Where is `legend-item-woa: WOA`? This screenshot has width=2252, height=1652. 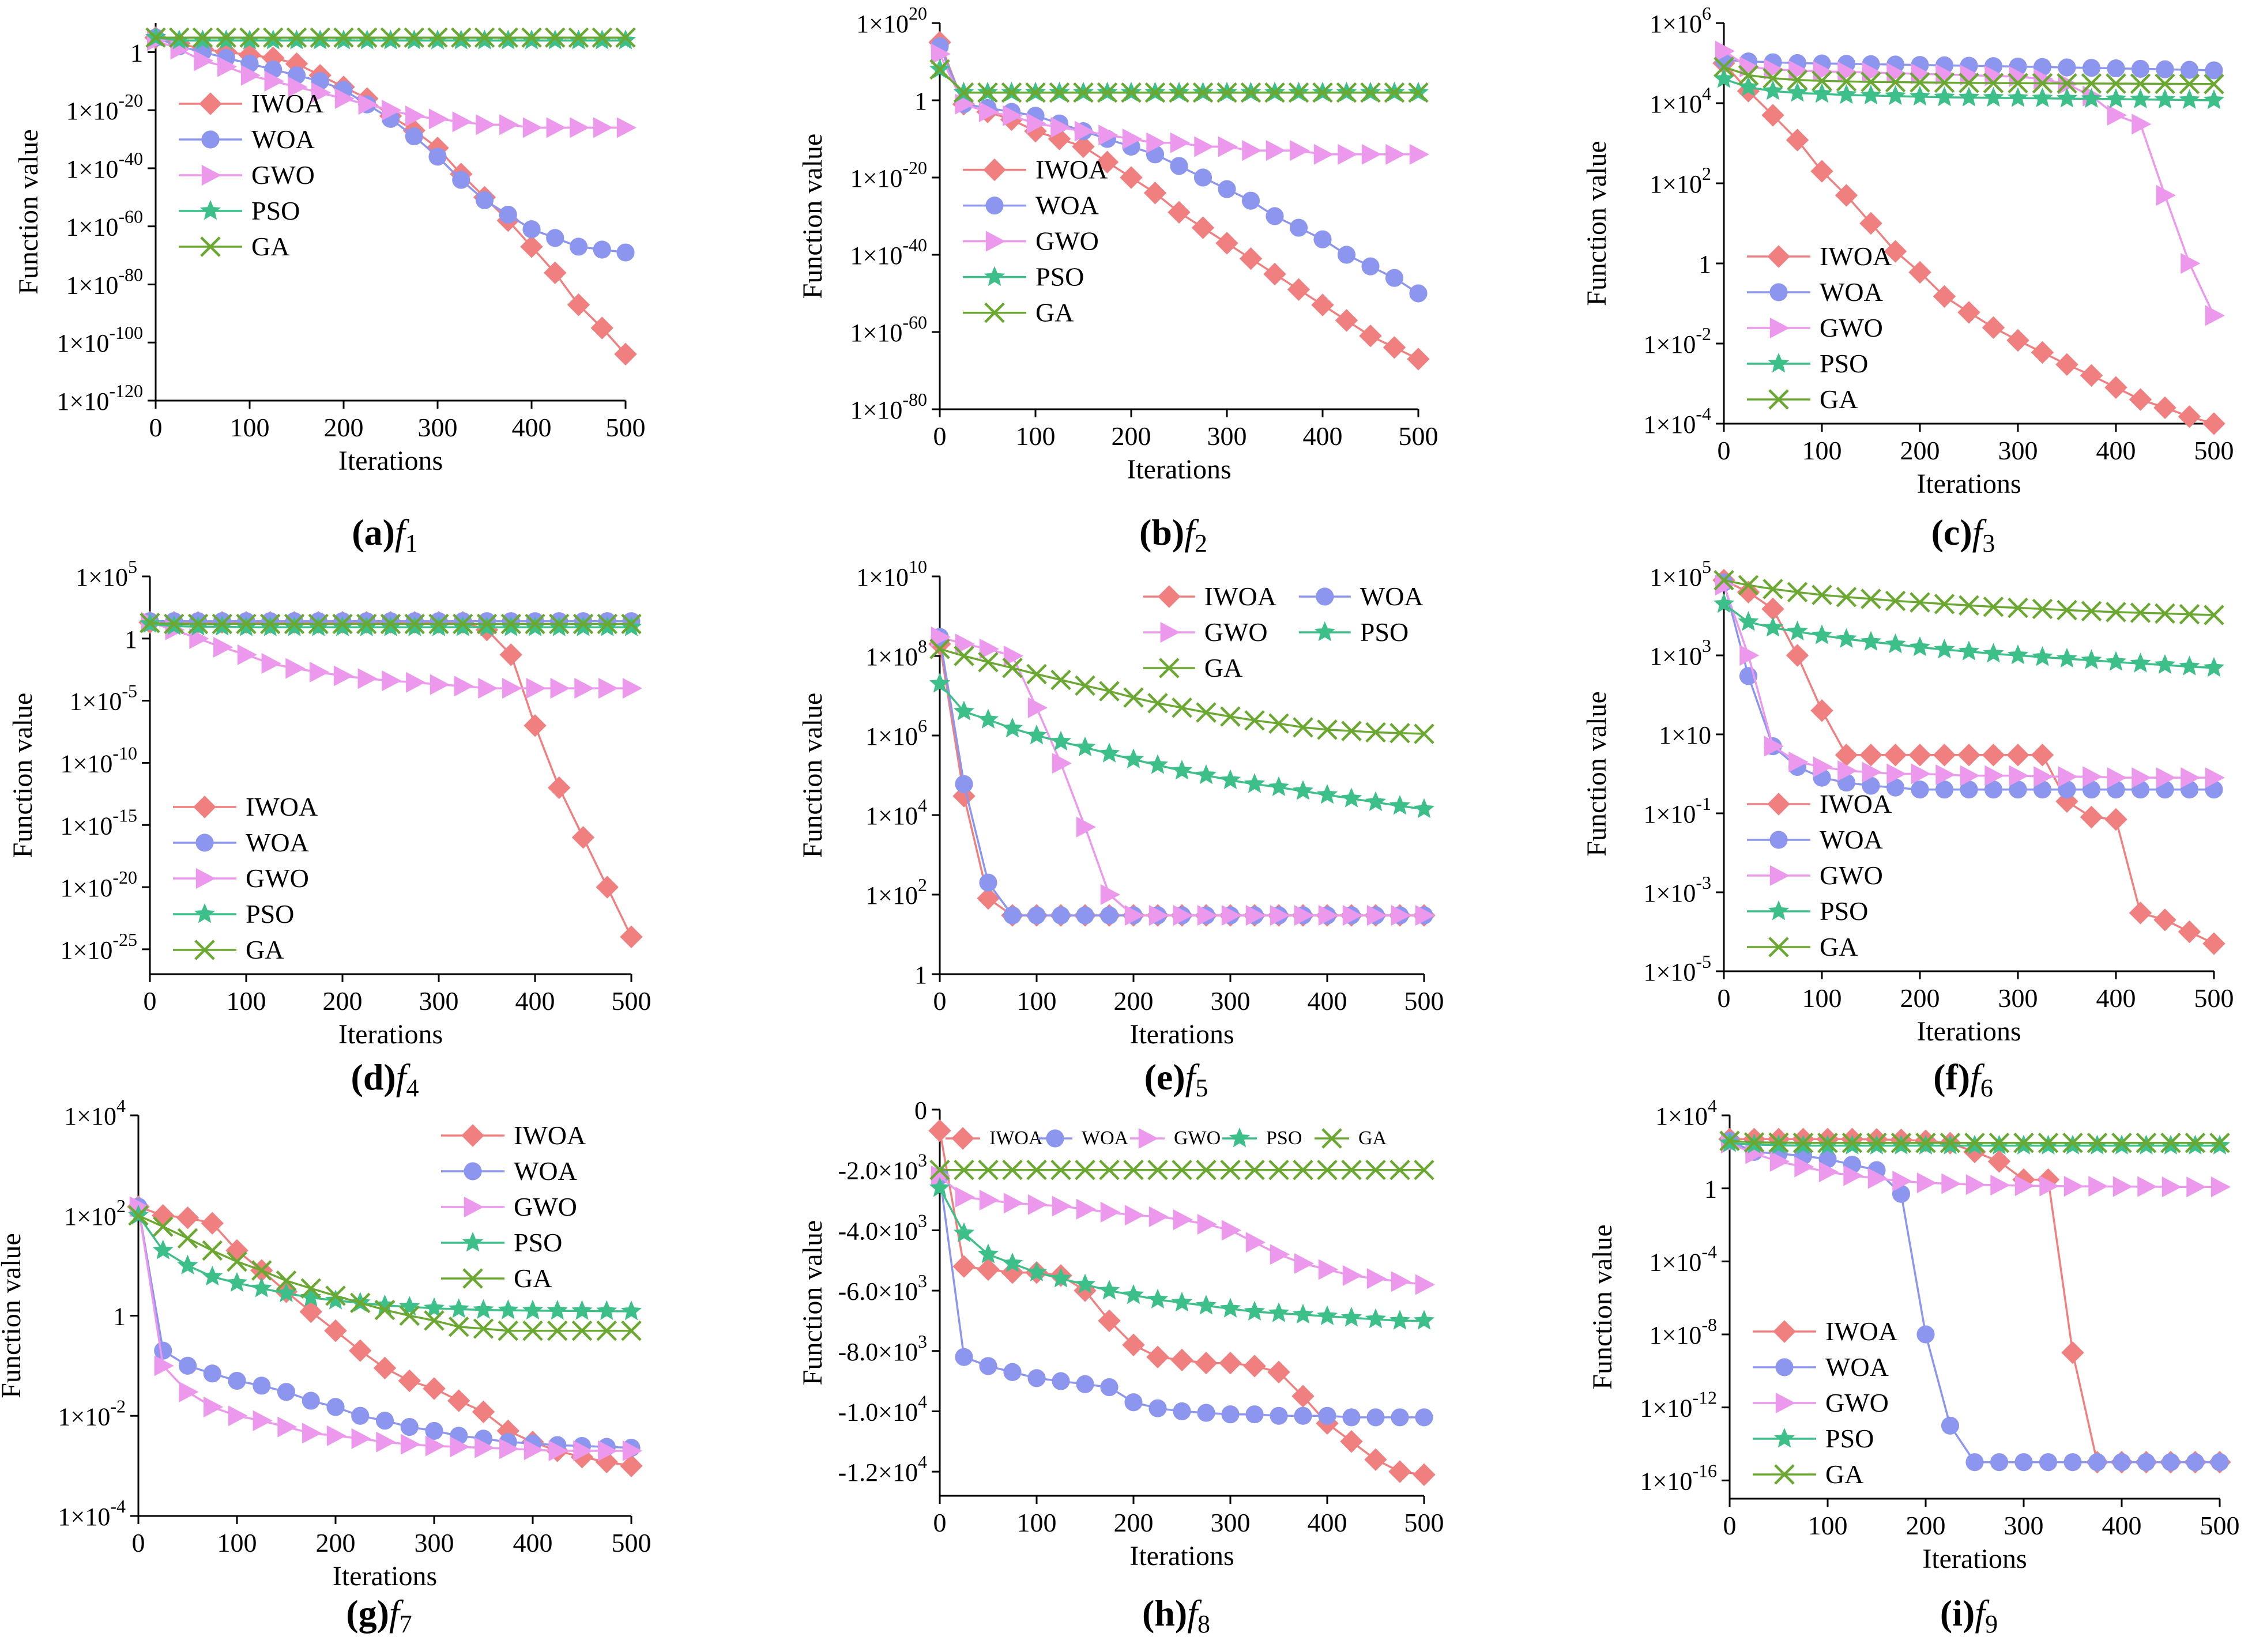 legend-item-woa: WOA is located at coordinates (241, 843).